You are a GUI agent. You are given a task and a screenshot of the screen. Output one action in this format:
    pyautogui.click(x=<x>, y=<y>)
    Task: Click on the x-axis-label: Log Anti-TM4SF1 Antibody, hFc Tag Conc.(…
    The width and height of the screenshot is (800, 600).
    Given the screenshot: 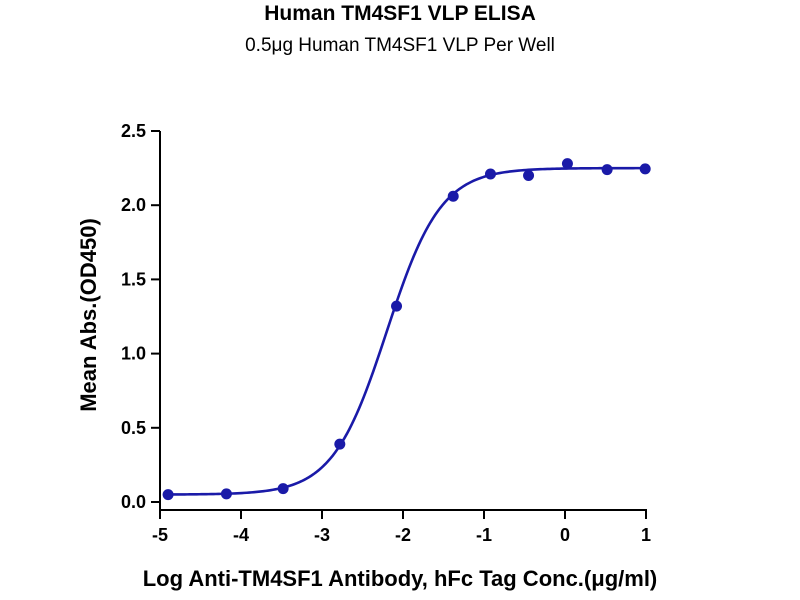 What is the action you would take?
    pyautogui.click(x=400, y=578)
    